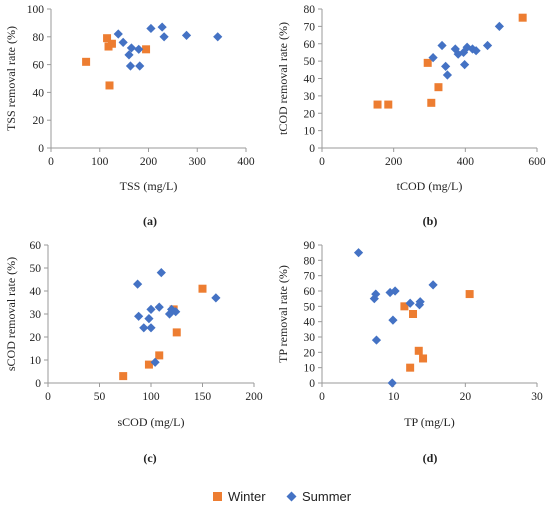  What do you see at coordinates (430, 221) in the screenshot?
I see `panel-label: (b)` at bounding box center [430, 221].